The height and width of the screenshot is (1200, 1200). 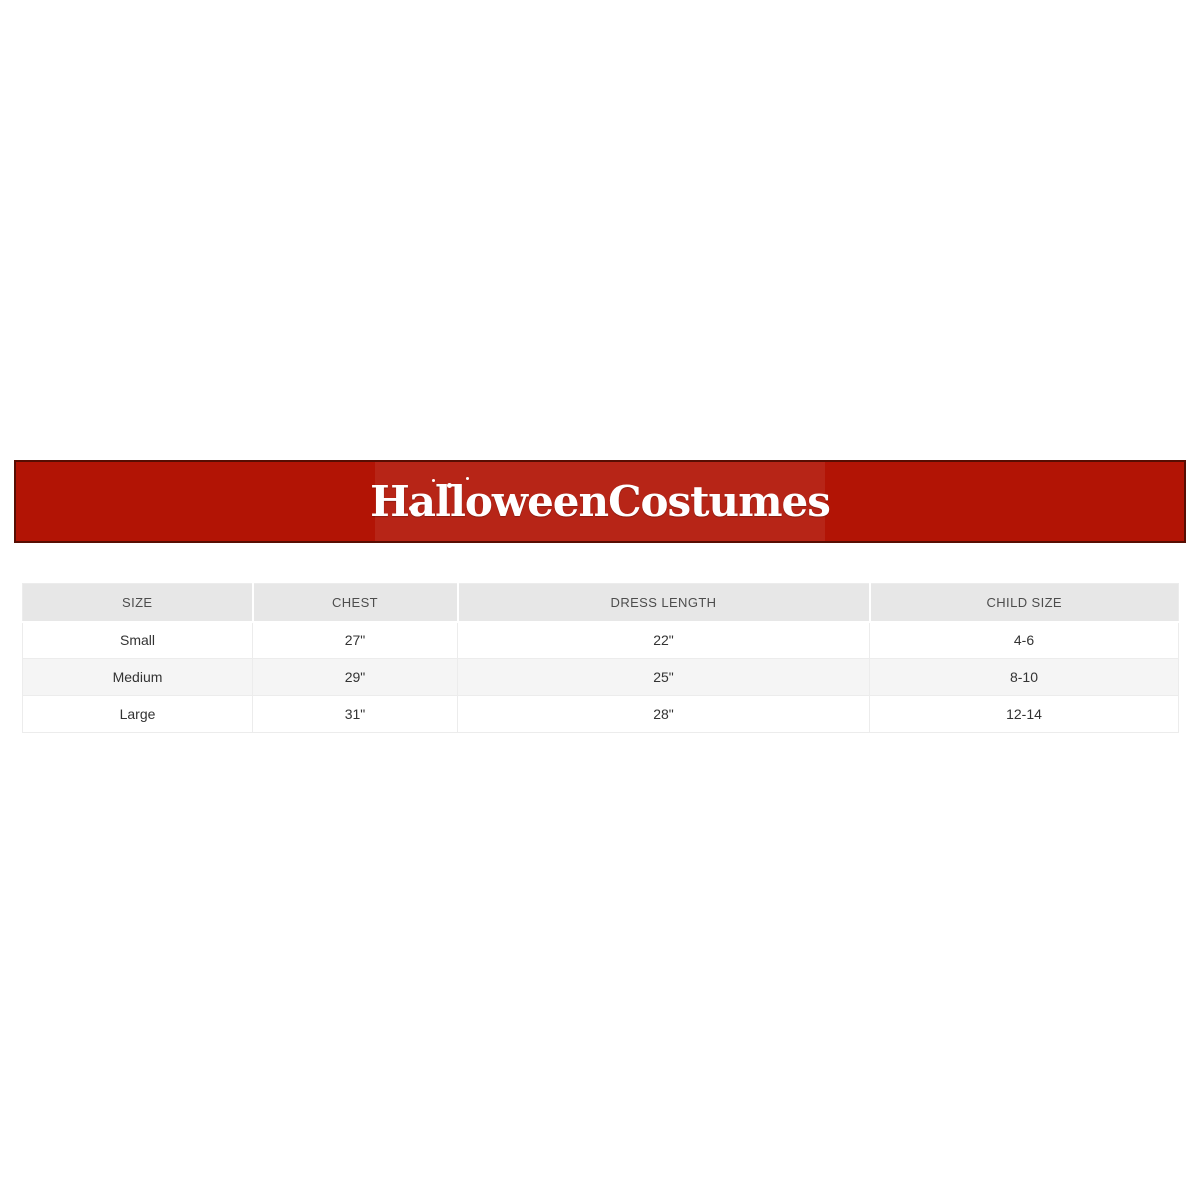 What do you see at coordinates (137, 714) in the screenshot?
I see `cell-size: Large` at bounding box center [137, 714].